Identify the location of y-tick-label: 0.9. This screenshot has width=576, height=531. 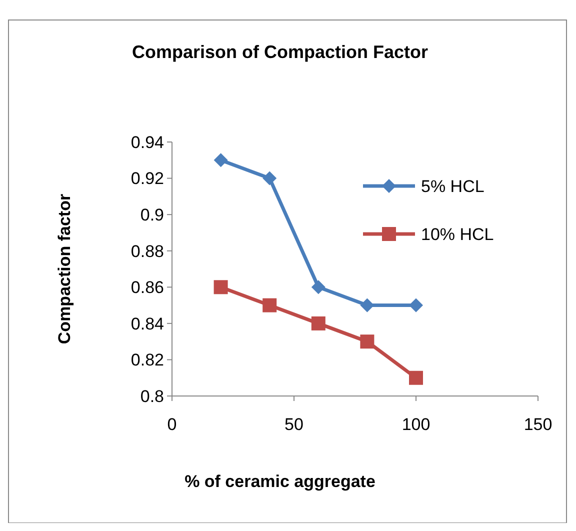
(152, 215).